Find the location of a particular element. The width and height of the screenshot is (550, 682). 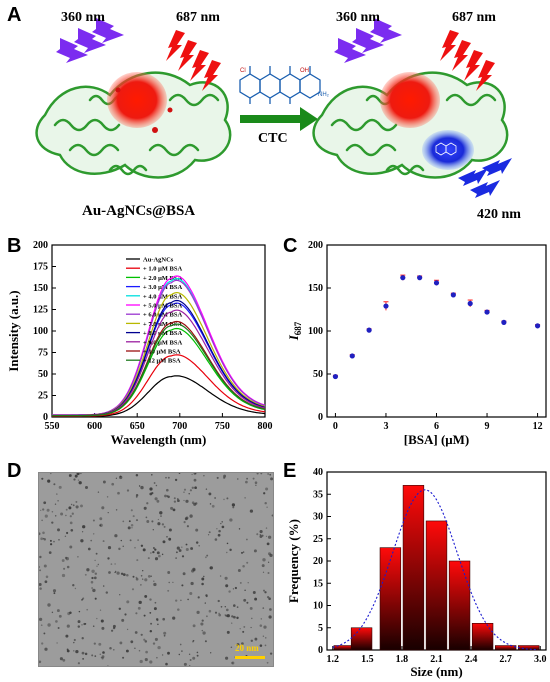

svg-text: OH is located at coordinates (304, 71).